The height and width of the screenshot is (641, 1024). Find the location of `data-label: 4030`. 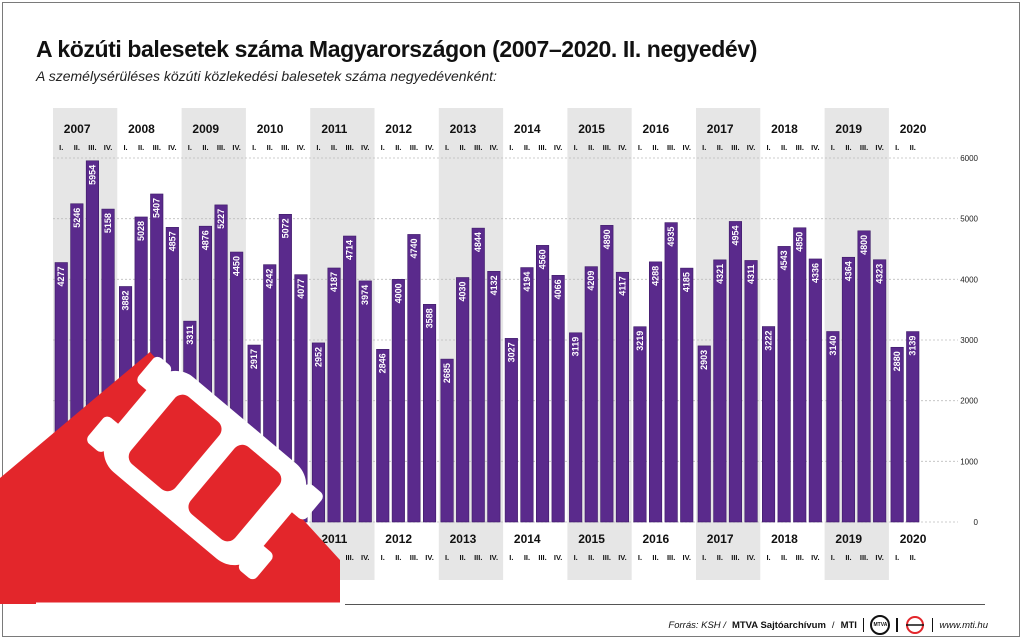

data-label: 4030 is located at coordinates (463, 292).